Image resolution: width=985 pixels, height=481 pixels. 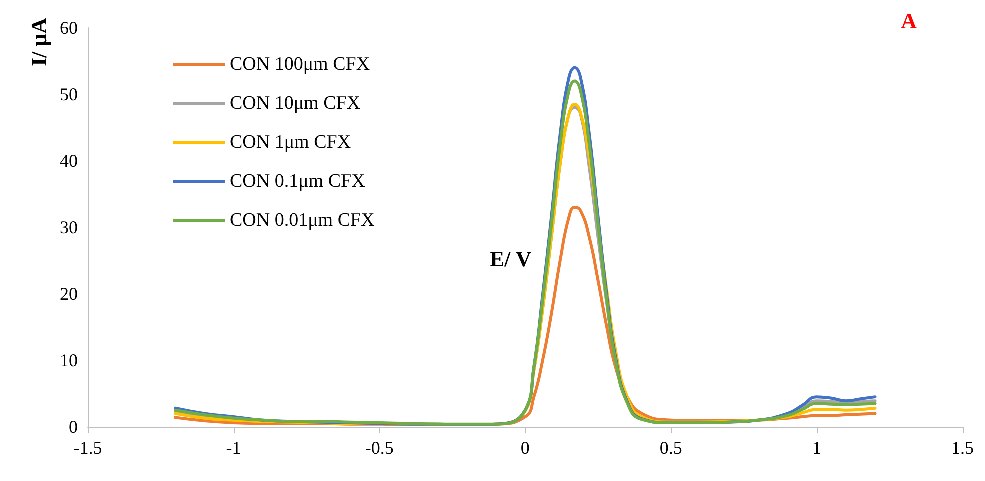 I want to click on y-axis-title: I/ μA, so click(x=39, y=42).